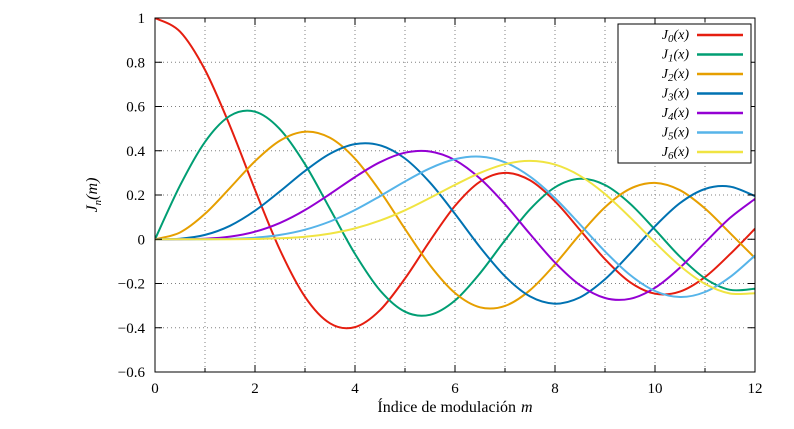 This screenshot has height=429, width=794. I want to click on legend-label-J2: J2(x), so click(676, 75).